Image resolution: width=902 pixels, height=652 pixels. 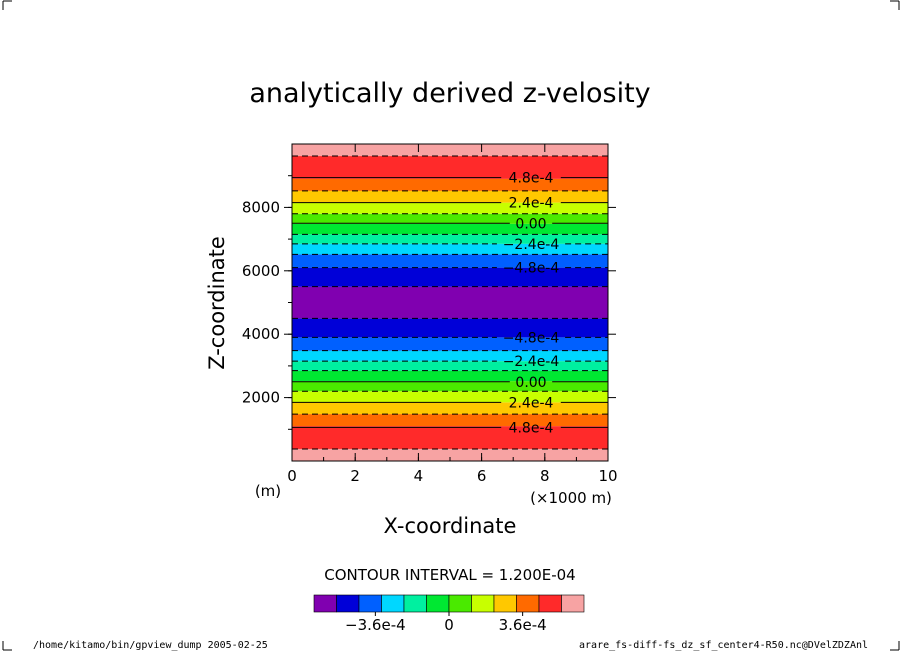 What do you see at coordinates (217, 303) in the screenshot?
I see `y-axis-label: Z-coordinate` at bounding box center [217, 303].